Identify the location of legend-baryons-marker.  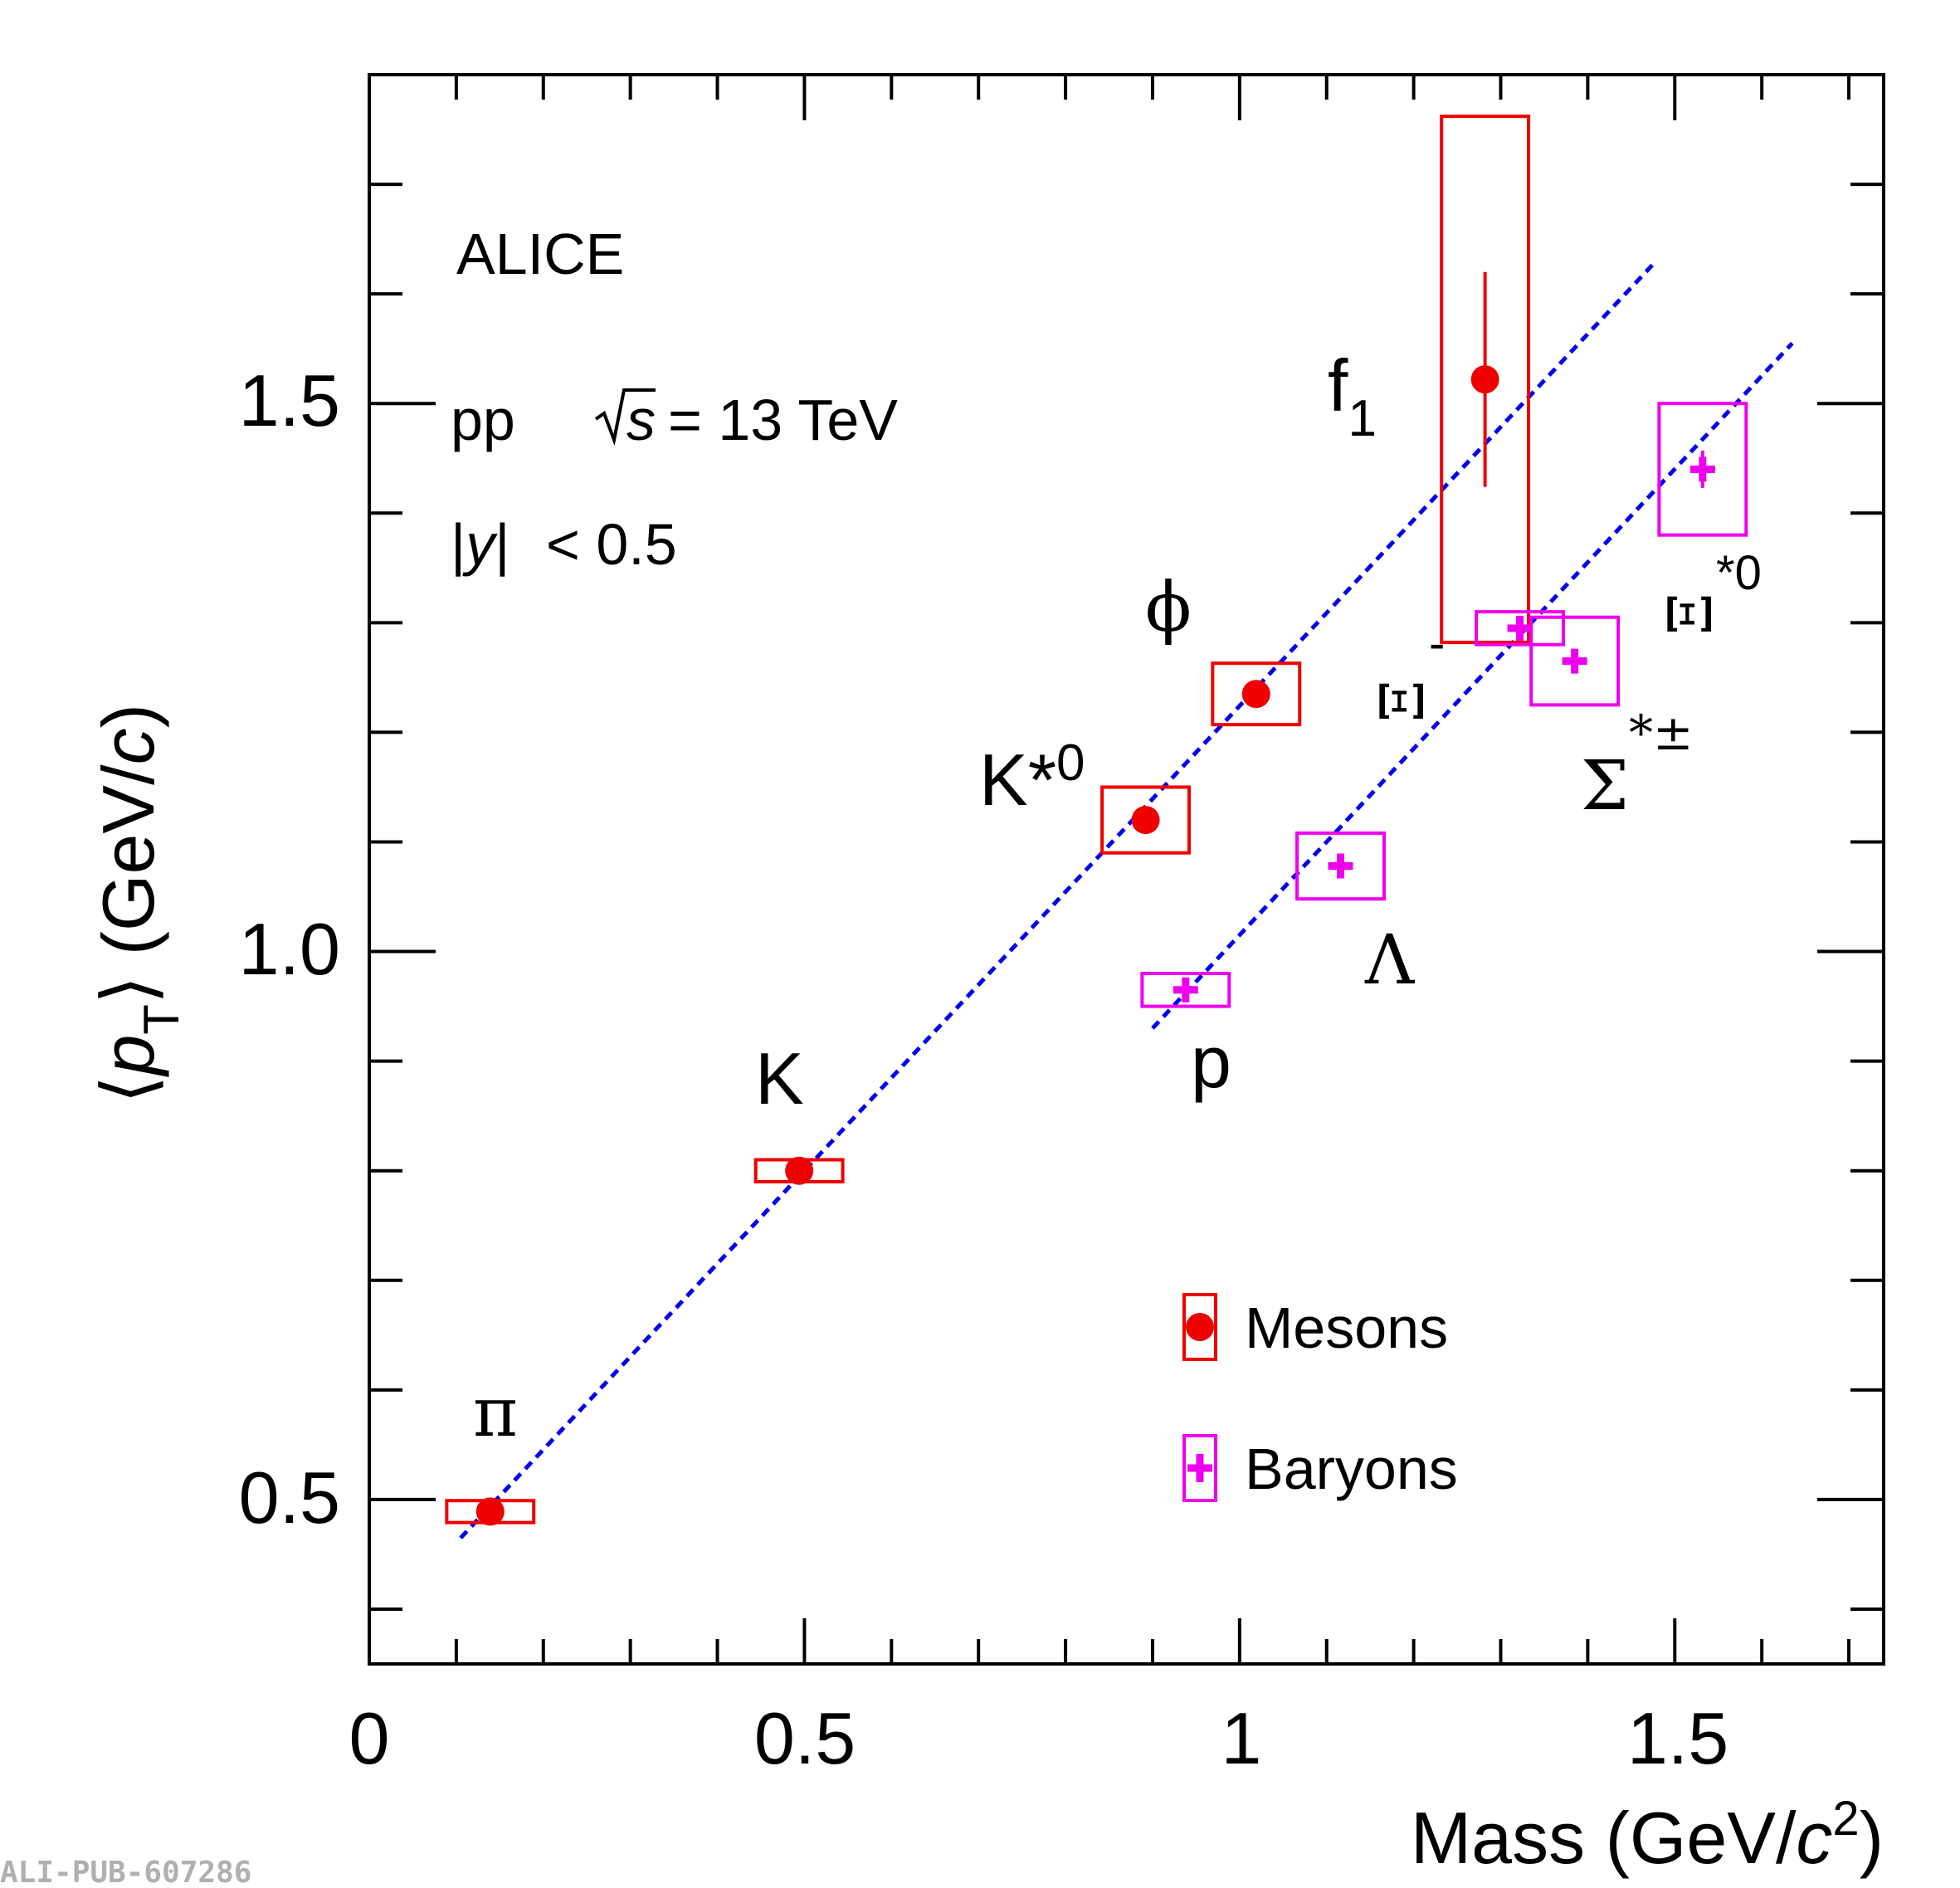
(1199, 1468).